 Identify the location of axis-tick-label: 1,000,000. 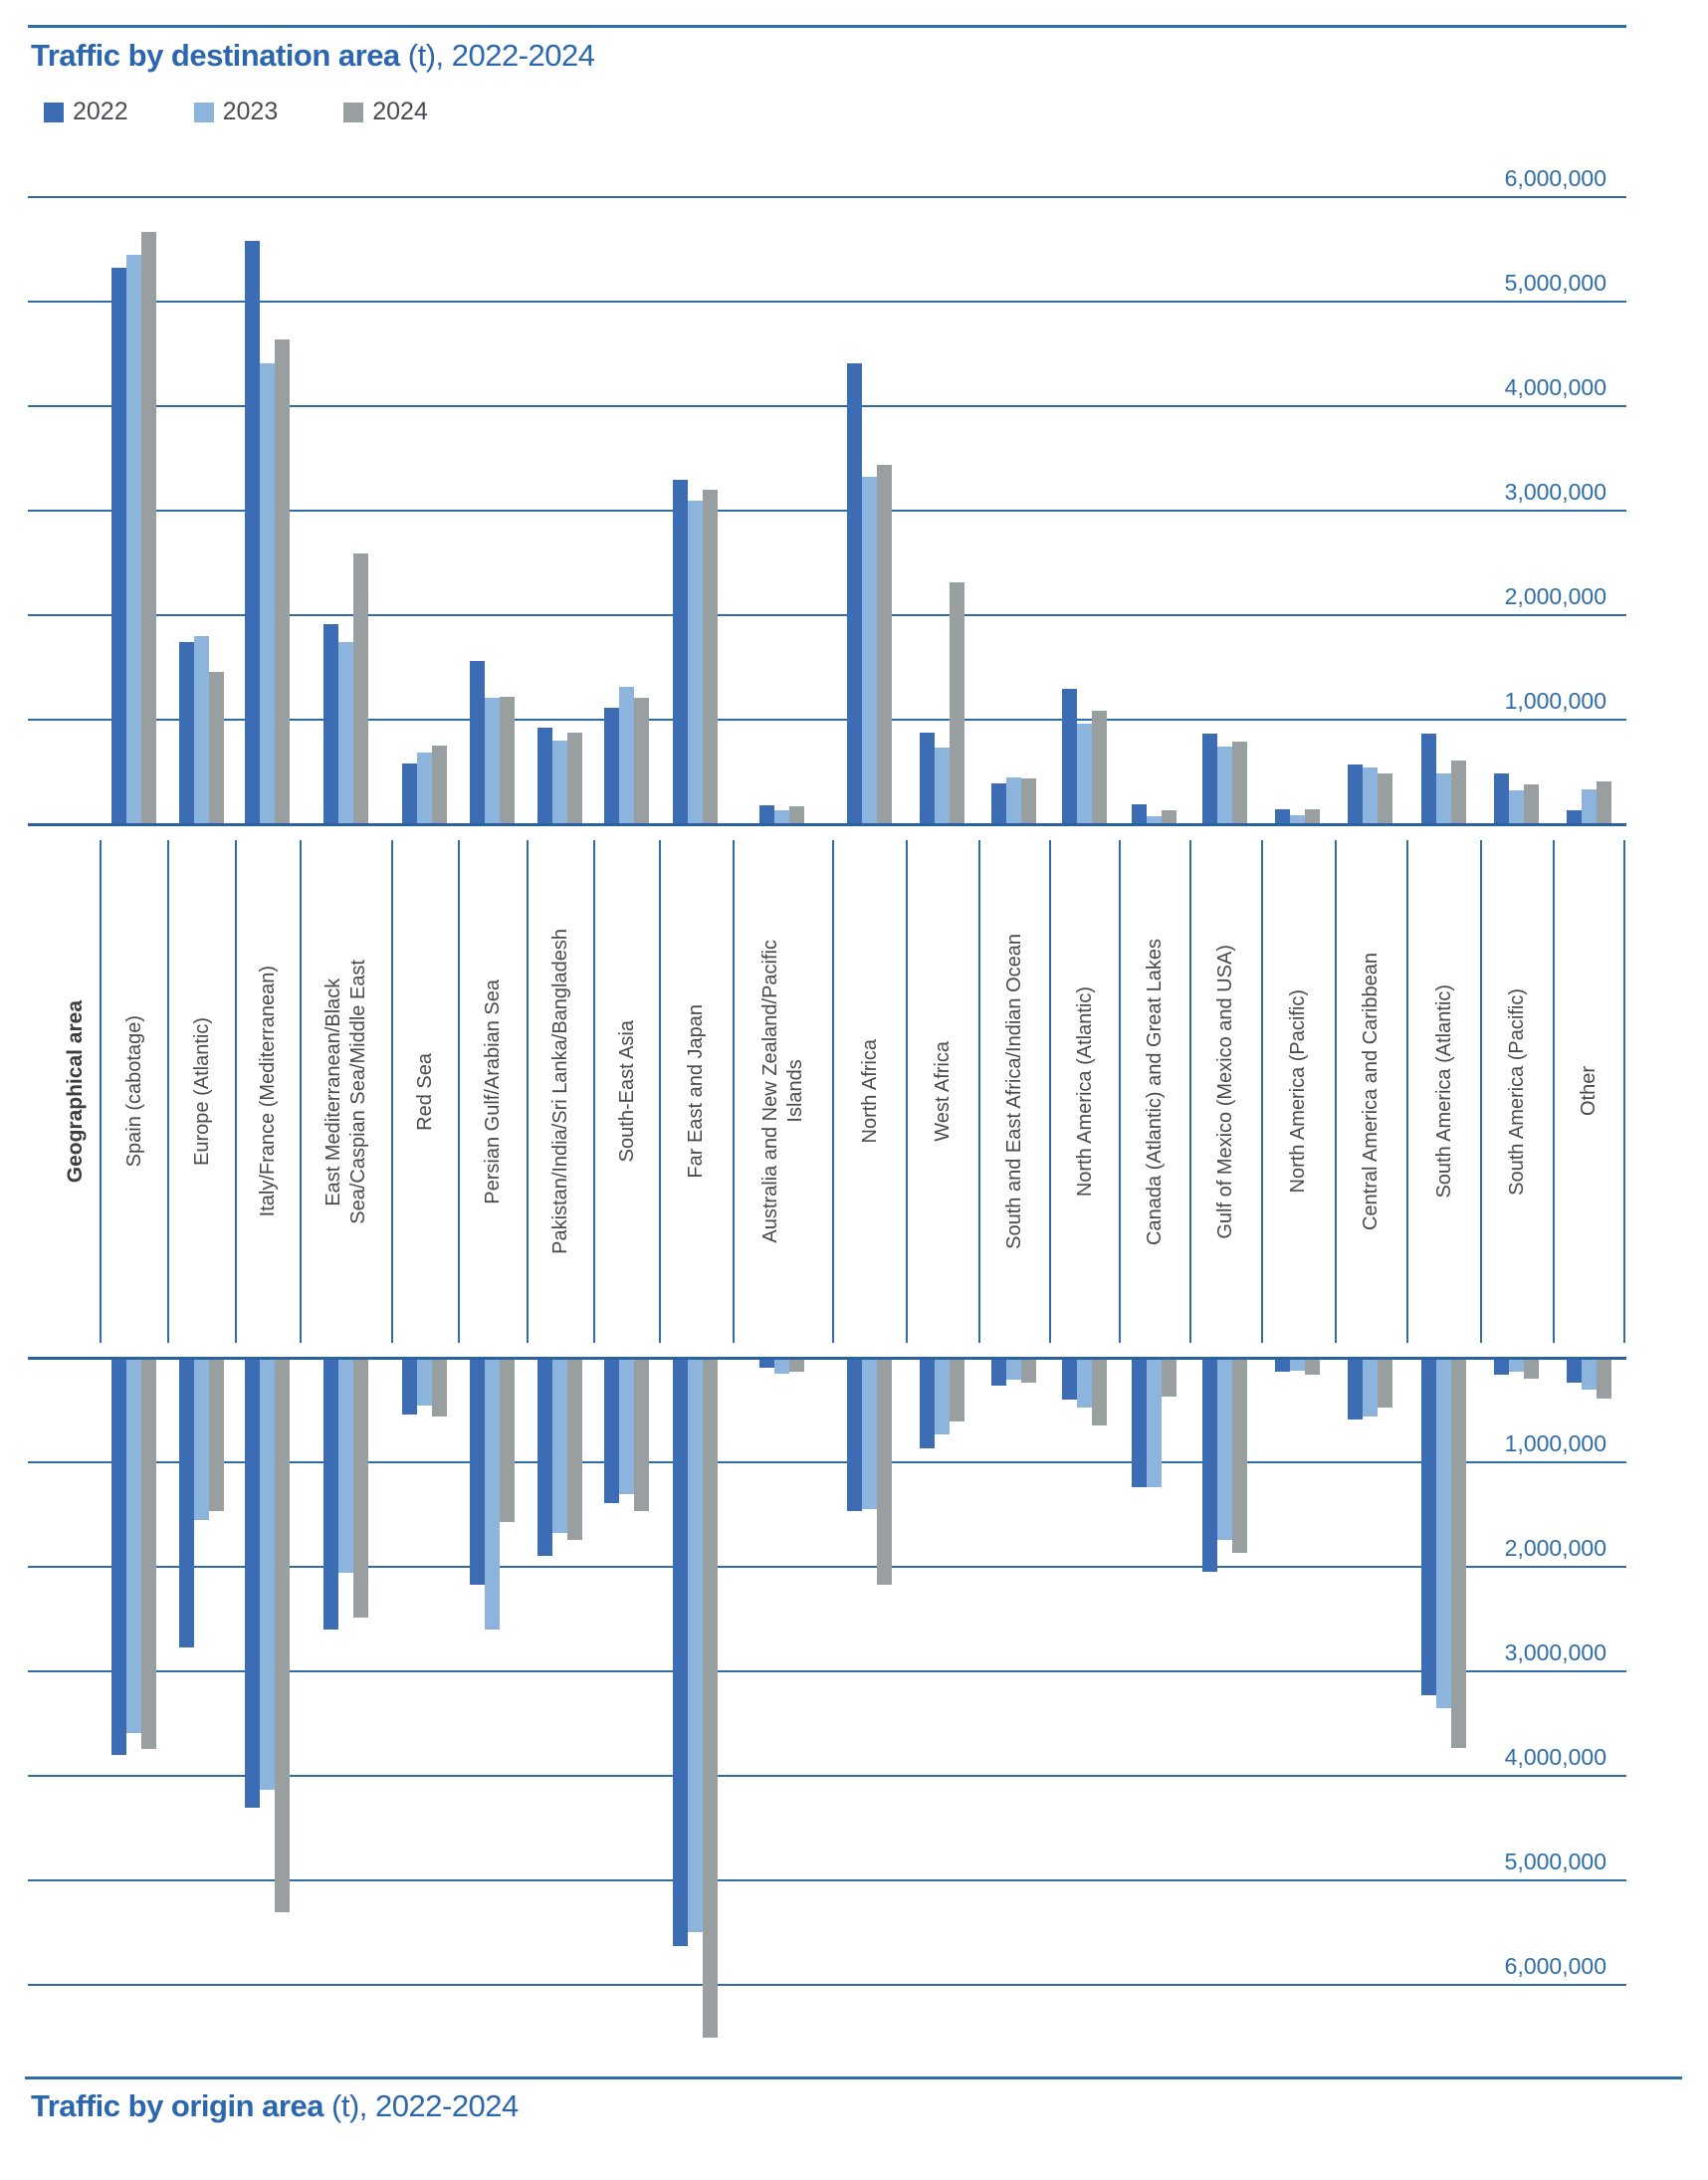
(1555, 701).